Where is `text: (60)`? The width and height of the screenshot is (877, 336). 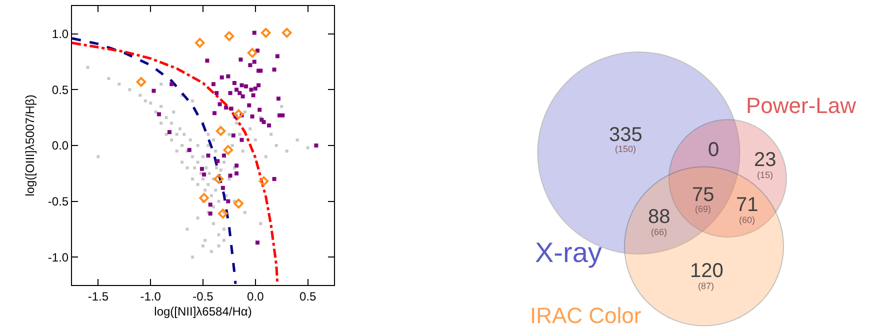
text: (60) is located at coordinates (747, 220).